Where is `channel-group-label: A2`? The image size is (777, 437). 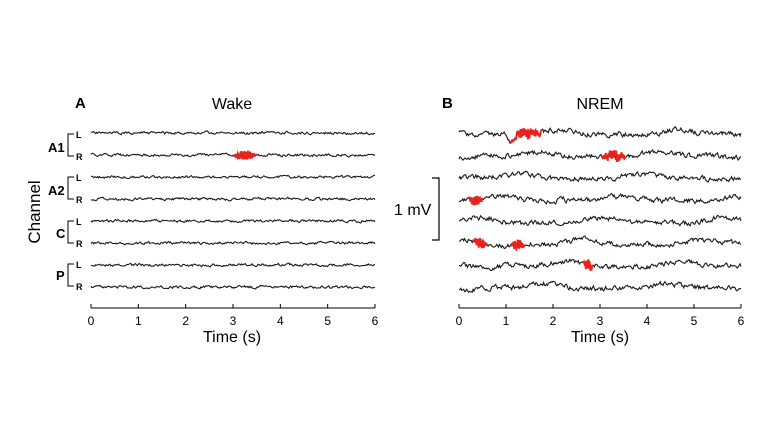
channel-group-label: A2 is located at coordinates (56, 190).